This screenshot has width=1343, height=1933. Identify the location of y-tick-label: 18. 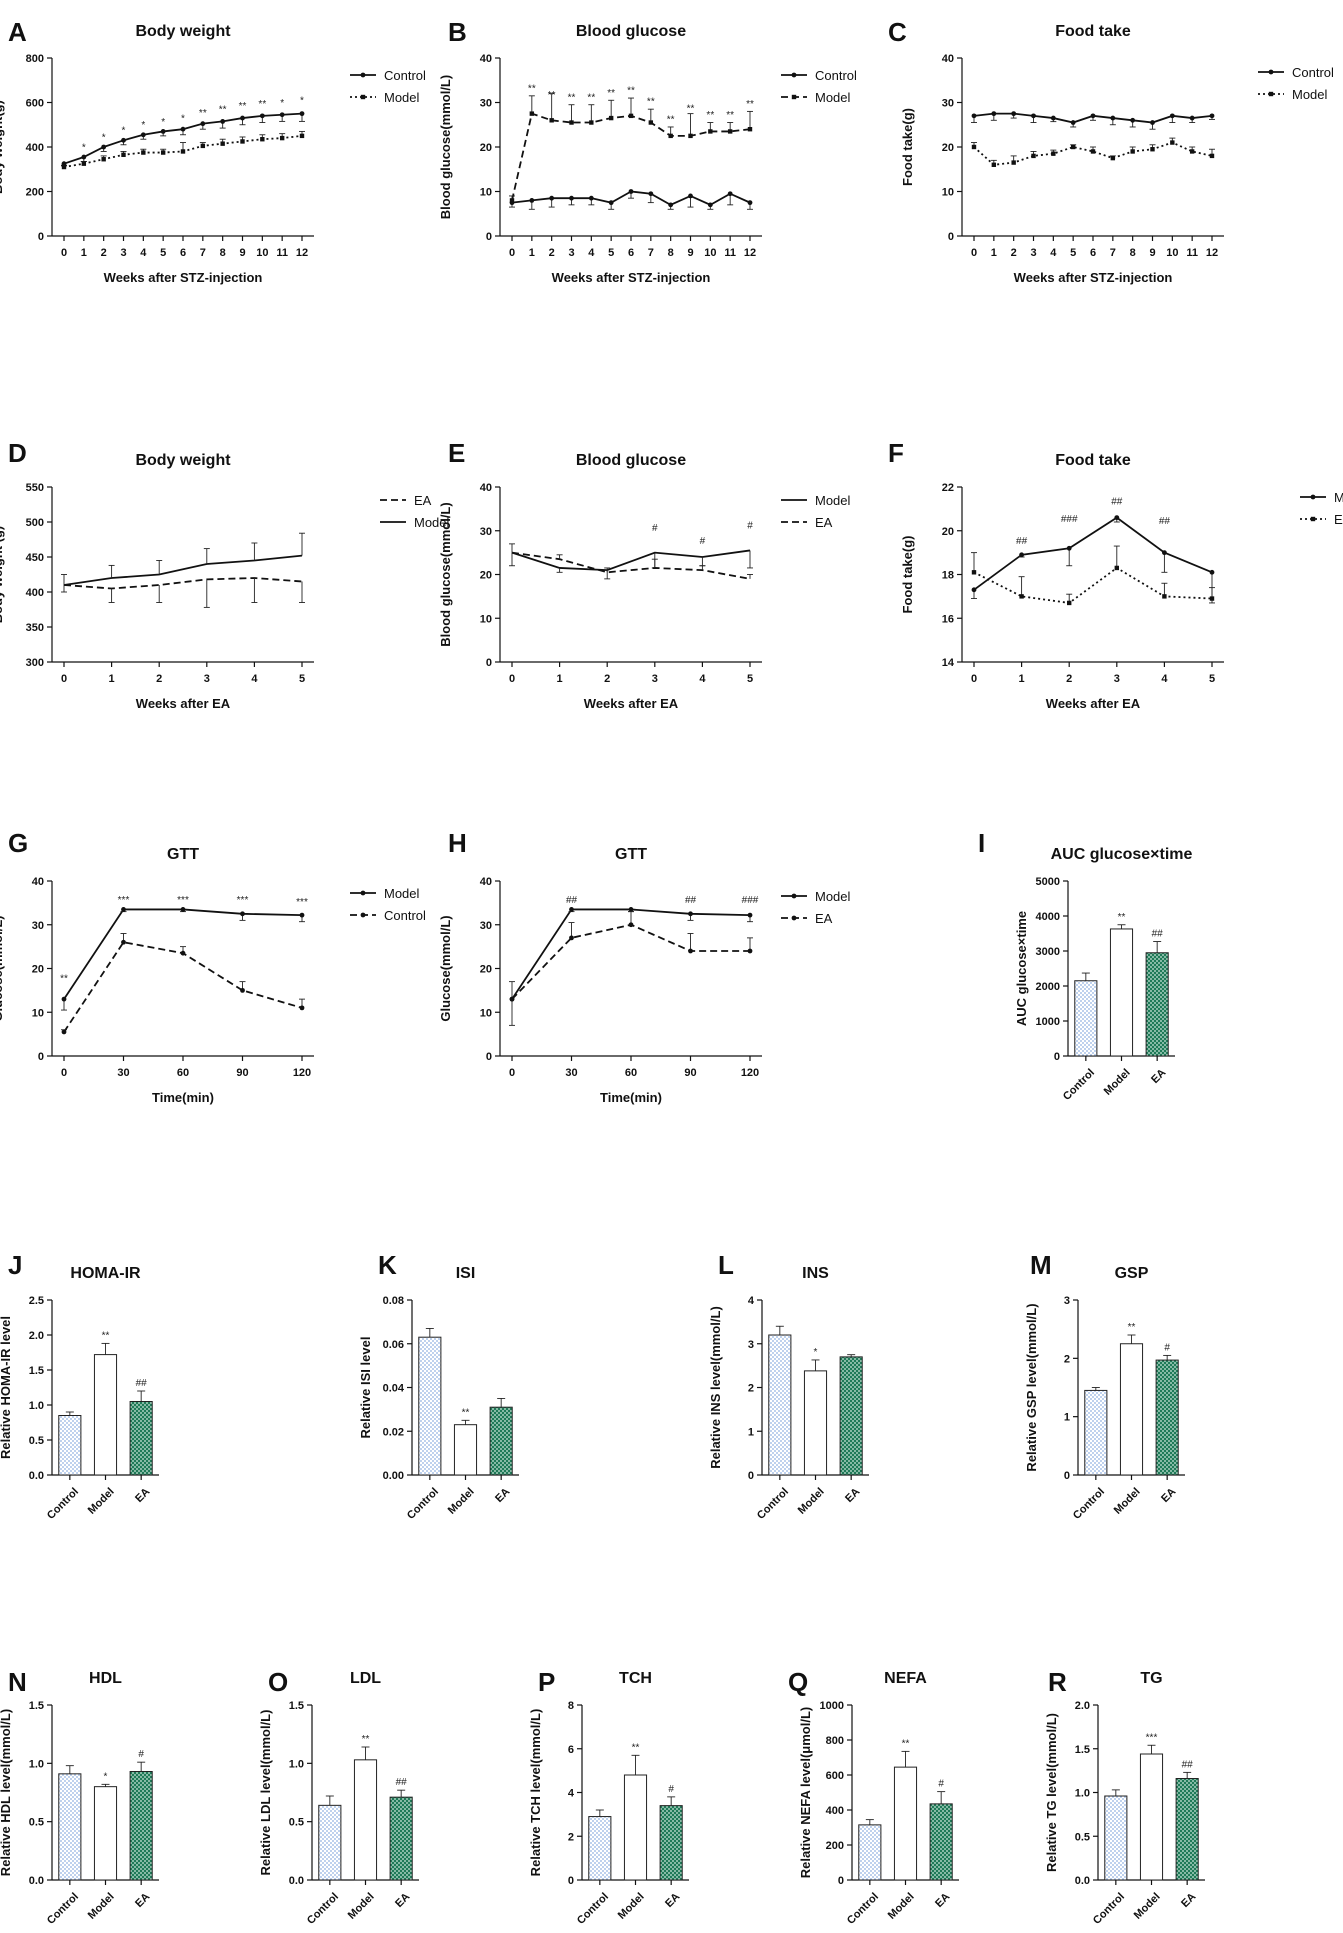
(948, 576).